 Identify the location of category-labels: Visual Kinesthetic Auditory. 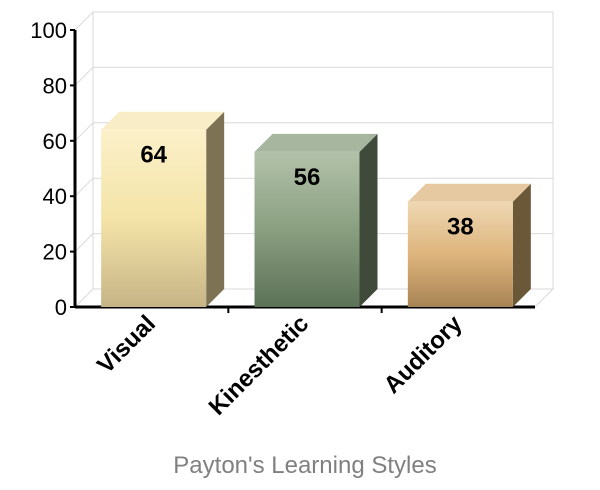
(280, 365).